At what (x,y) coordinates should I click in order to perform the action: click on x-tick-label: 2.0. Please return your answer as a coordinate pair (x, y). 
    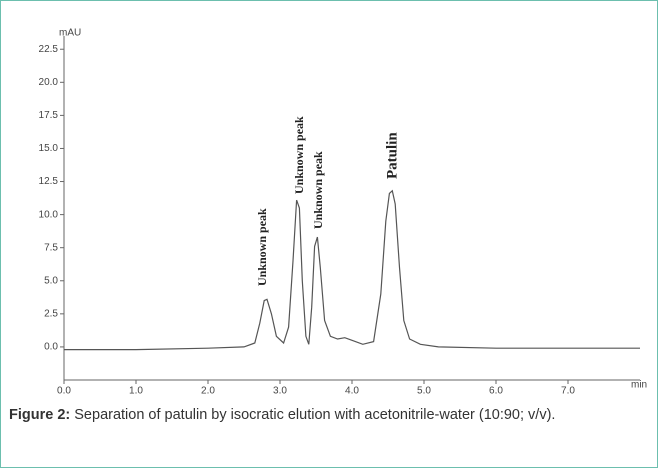
    Looking at the image, I should click on (208, 391).